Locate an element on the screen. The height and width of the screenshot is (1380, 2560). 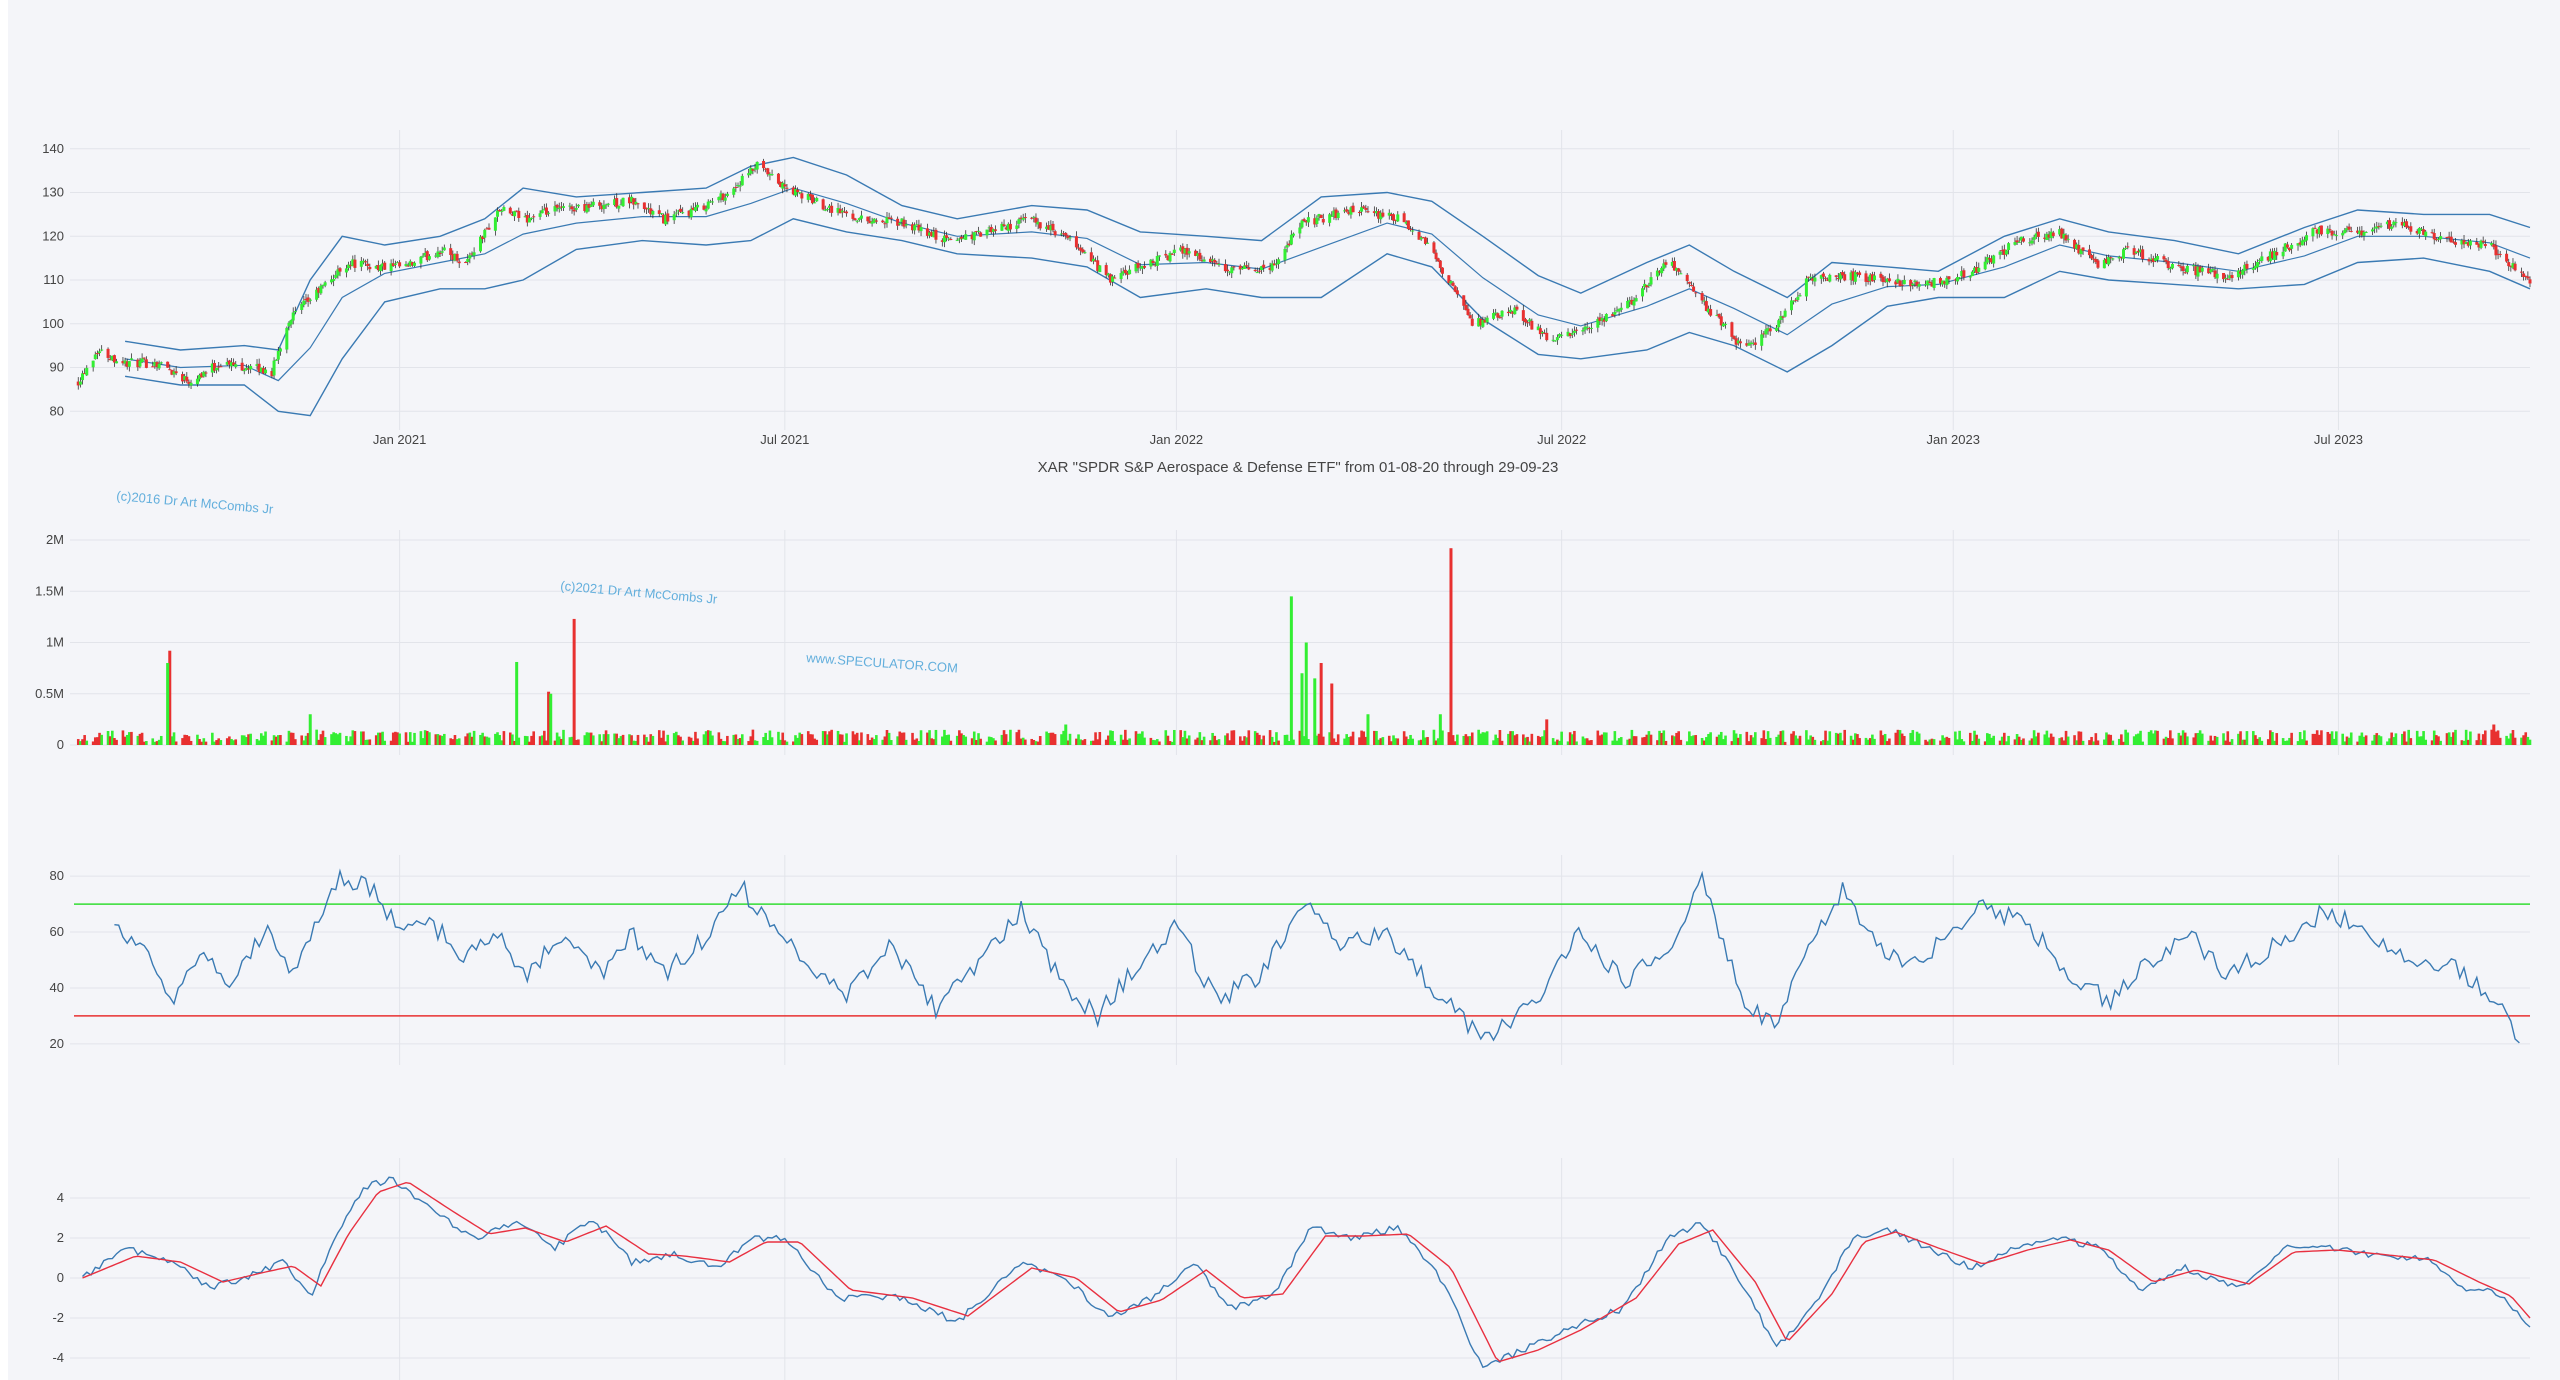
watermark-website: www.SPECULATOR.COM is located at coordinates (882, 663).